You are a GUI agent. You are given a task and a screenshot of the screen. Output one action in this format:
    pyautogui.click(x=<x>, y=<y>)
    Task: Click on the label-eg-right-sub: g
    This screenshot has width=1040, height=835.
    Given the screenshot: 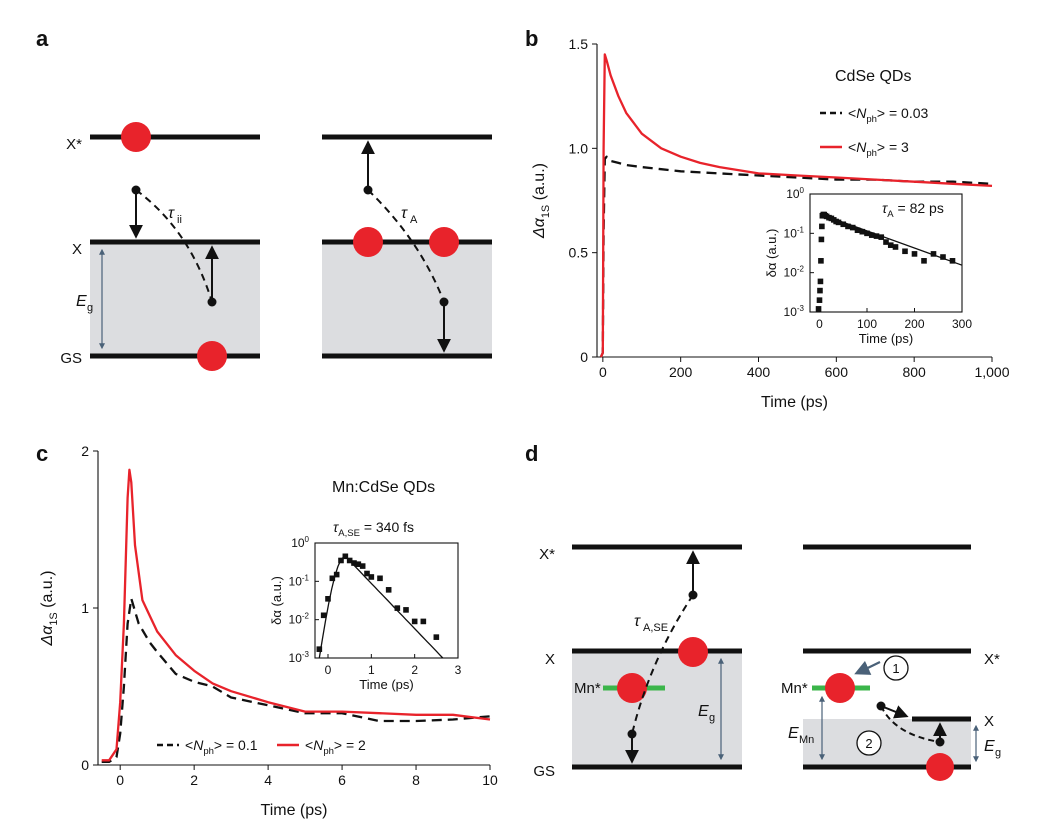 What is the action you would take?
    pyautogui.click(x=998, y=753)
    